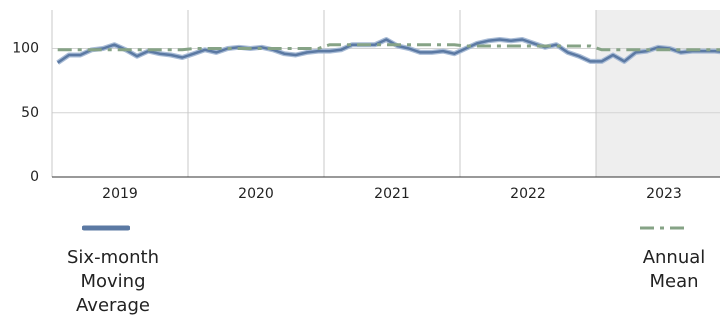 This screenshot has width=720, height=331. What do you see at coordinates (528, 193) in the screenshot?
I see `x-tick-label: 2022` at bounding box center [528, 193].